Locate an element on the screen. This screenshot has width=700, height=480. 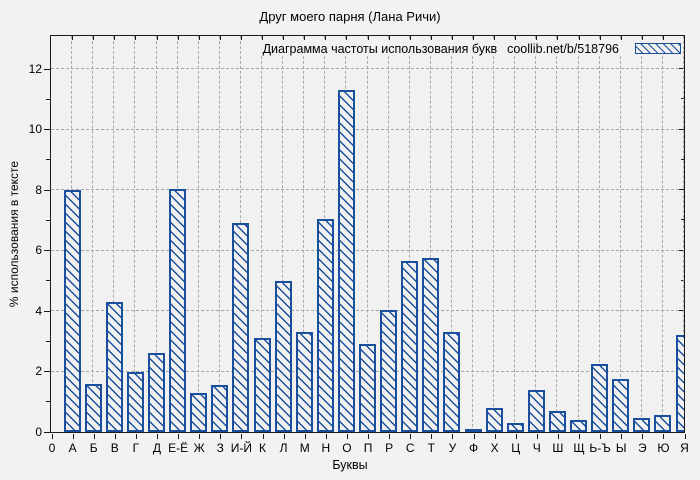
y-tick-label: 0 is located at coordinates (38, 431).